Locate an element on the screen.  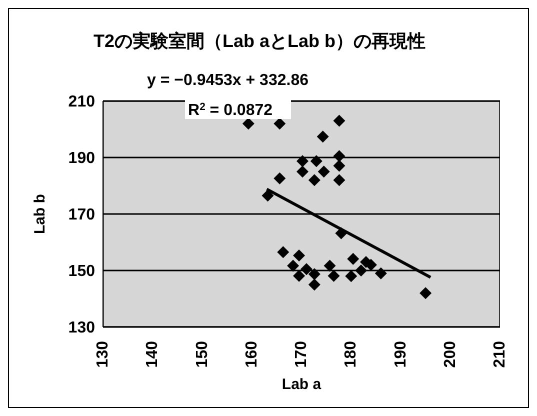
x-axis-title: Lab a is located at coordinates (302, 384).